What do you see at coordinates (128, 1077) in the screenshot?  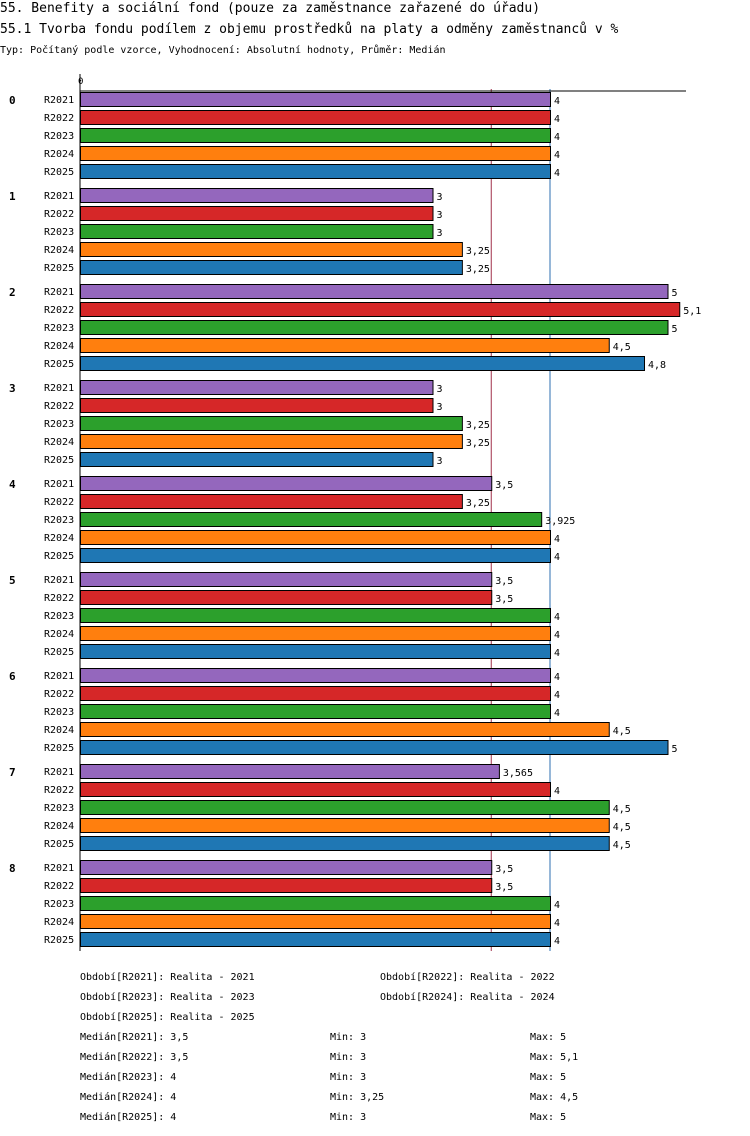 I see `legend-median-r2023: Medián[R2023]: 4` at bounding box center [128, 1077].